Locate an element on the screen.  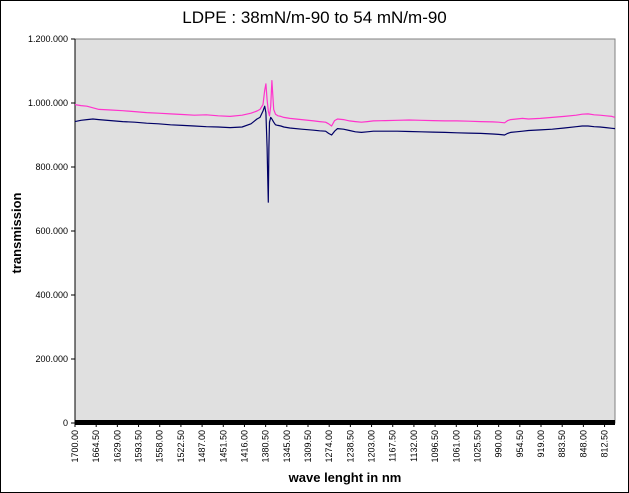
y-tick-label: 1.200.000 is located at coordinates (48, 39).